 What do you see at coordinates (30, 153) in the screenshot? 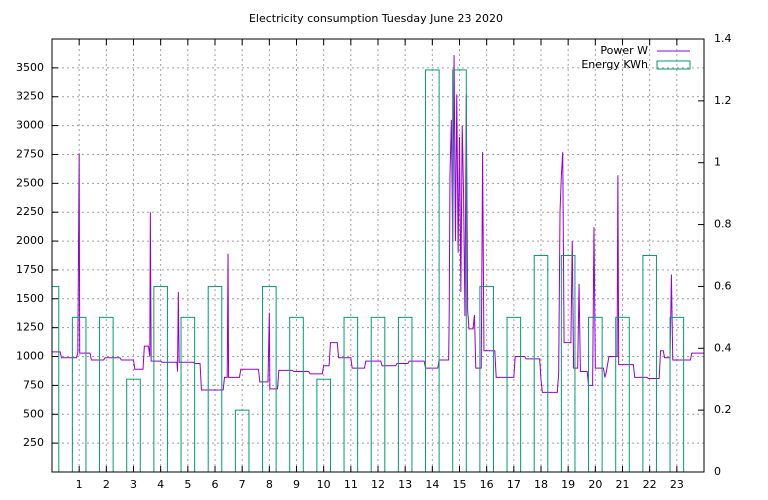
I see `y-tick-label: 2750` at bounding box center [30, 153].